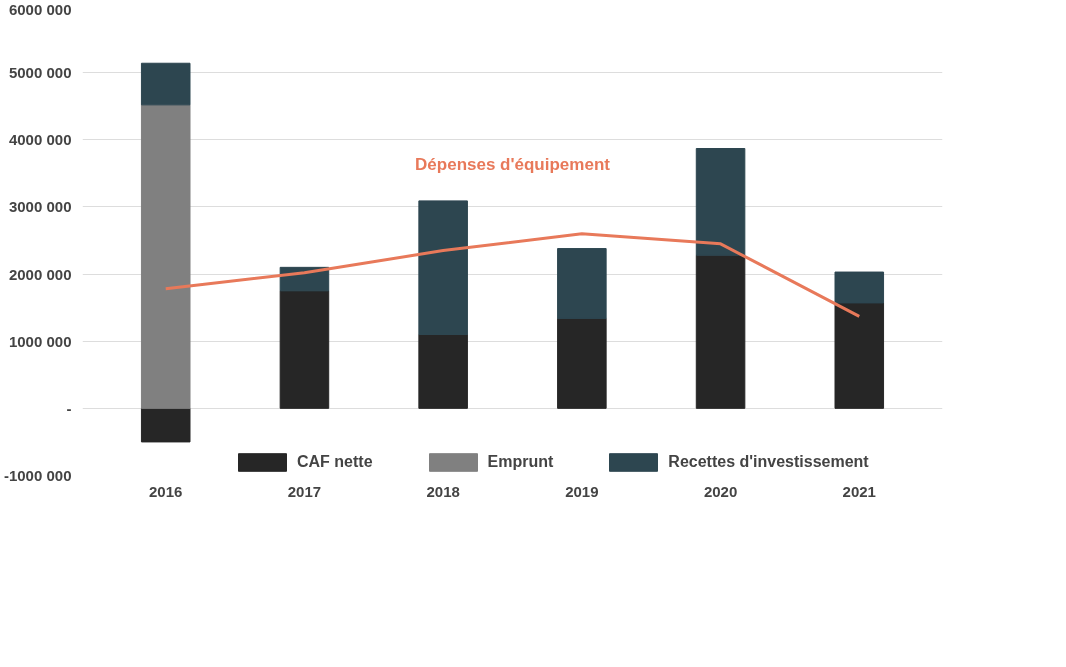 This screenshot has width=1066, height=667. I want to click on x-tick-label: 2016, so click(166, 491).